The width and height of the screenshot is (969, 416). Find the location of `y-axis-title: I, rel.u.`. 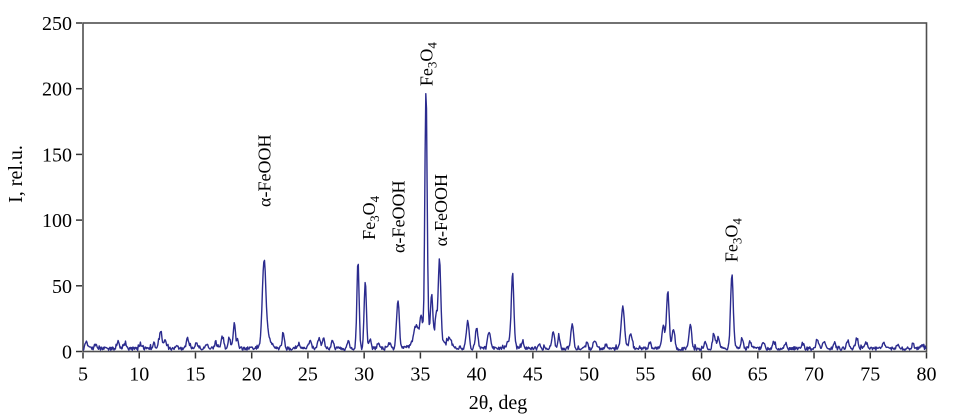

y-axis-title: I, rel.u. is located at coordinates (16, 174).